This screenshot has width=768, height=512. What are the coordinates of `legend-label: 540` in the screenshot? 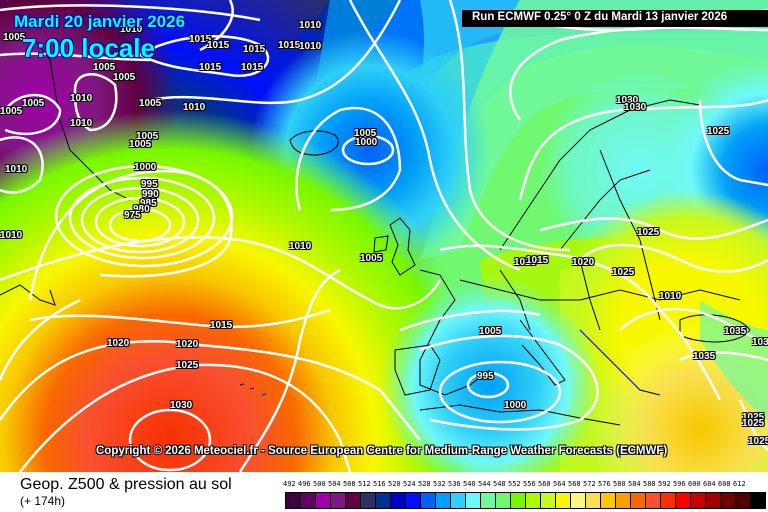 It's located at (469, 484).